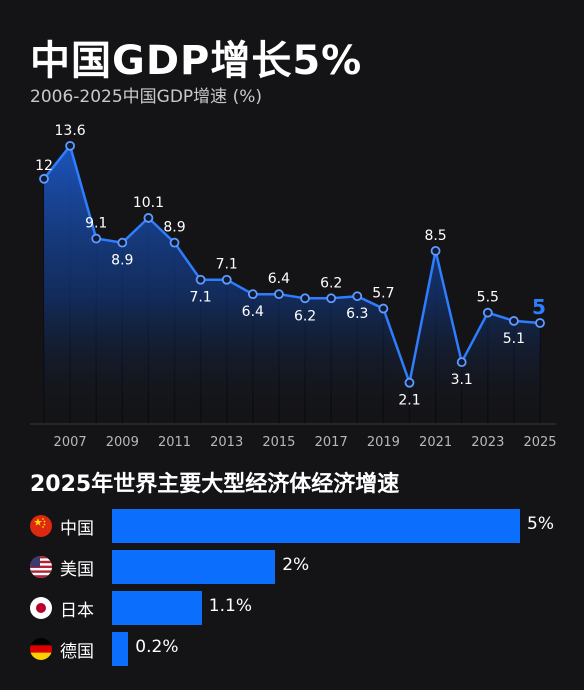 Image resolution: width=584 pixels, height=690 pixels. Describe the element at coordinates (196, 61) in the screenshot. I see `page-title: 中国GDP增长5%` at that location.